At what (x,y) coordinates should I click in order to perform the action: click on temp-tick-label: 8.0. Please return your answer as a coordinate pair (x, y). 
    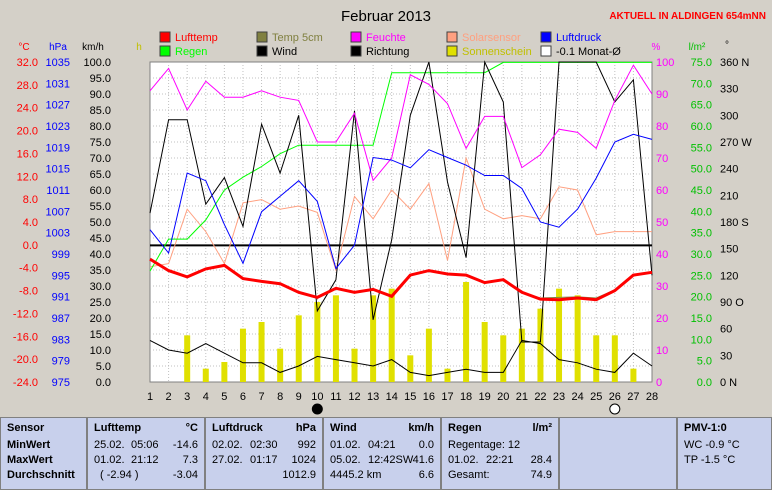
    Looking at the image, I should click on (30, 200).